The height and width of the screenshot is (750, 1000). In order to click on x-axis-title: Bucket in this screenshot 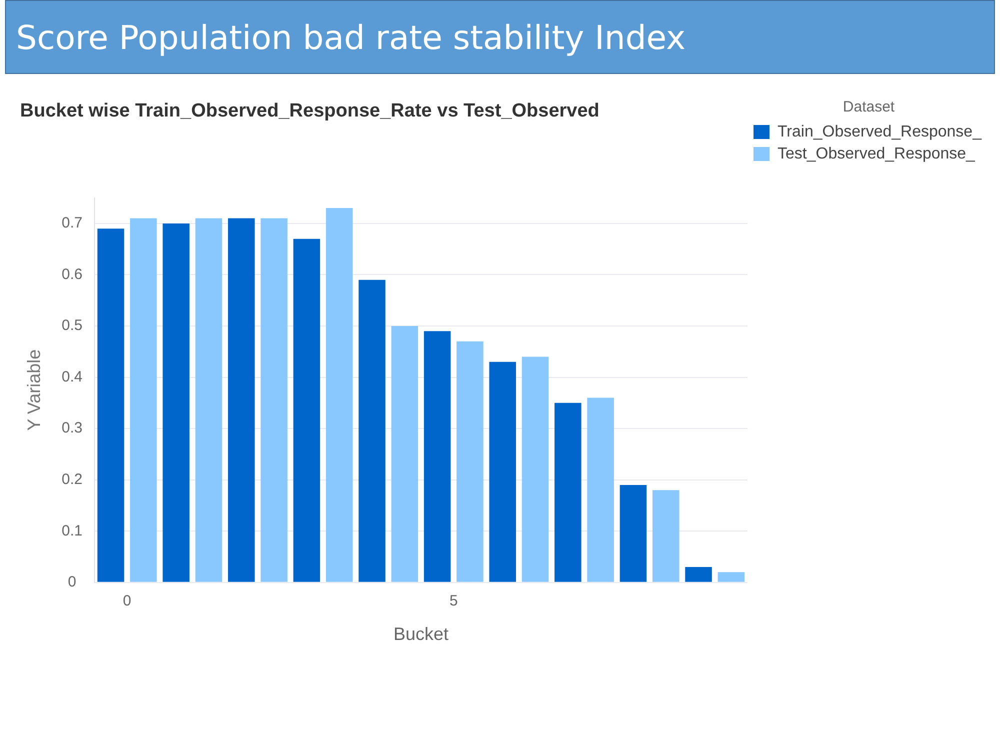, I will do `click(420, 634)`.